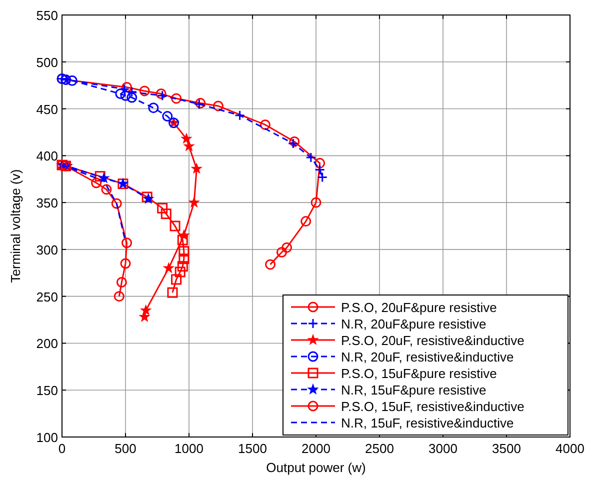 This screenshot has height=481, width=591. What do you see at coordinates (125, 448) in the screenshot?
I see `x-tick-label: 500` at bounding box center [125, 448].